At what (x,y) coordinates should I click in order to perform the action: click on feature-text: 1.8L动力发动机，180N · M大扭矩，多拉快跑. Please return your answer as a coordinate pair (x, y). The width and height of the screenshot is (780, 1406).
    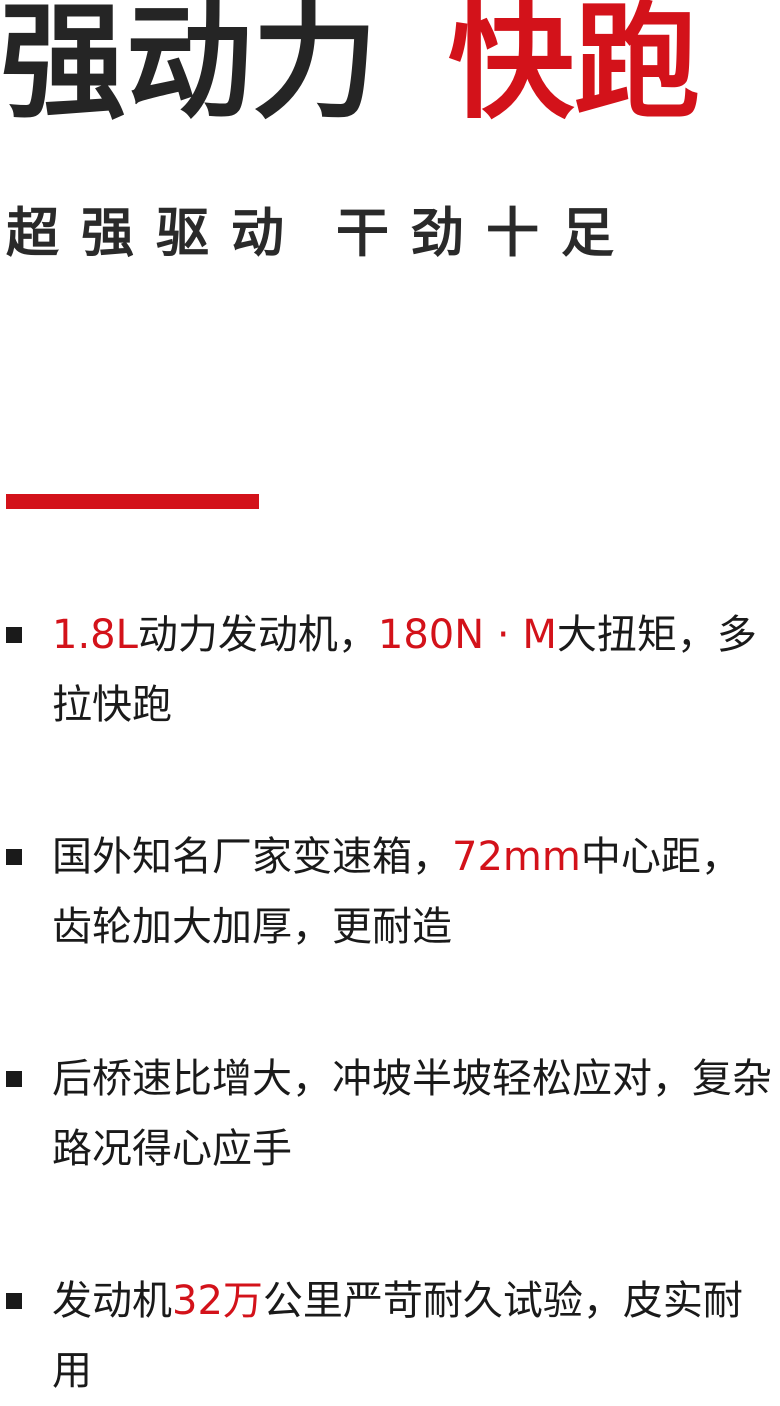
    Looking at the image, I should click on (414, 670).